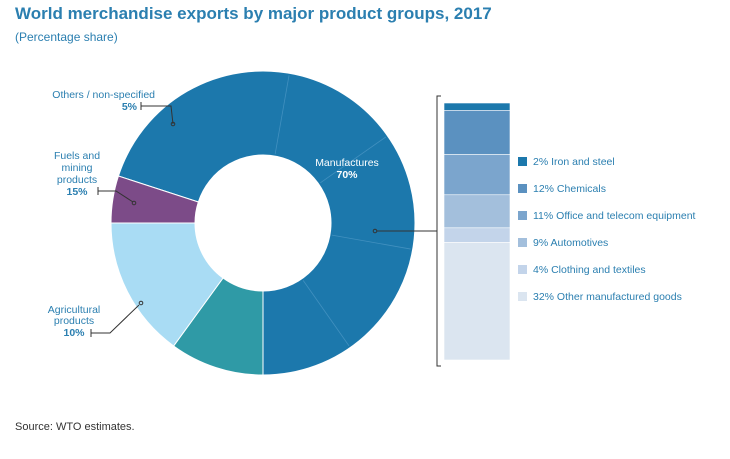 The height and width of the screenshot is (459, 730). Describe the element at coordinates (570, 243) in the screenshot. I see `legend-label: 9% Automotives` at that location.